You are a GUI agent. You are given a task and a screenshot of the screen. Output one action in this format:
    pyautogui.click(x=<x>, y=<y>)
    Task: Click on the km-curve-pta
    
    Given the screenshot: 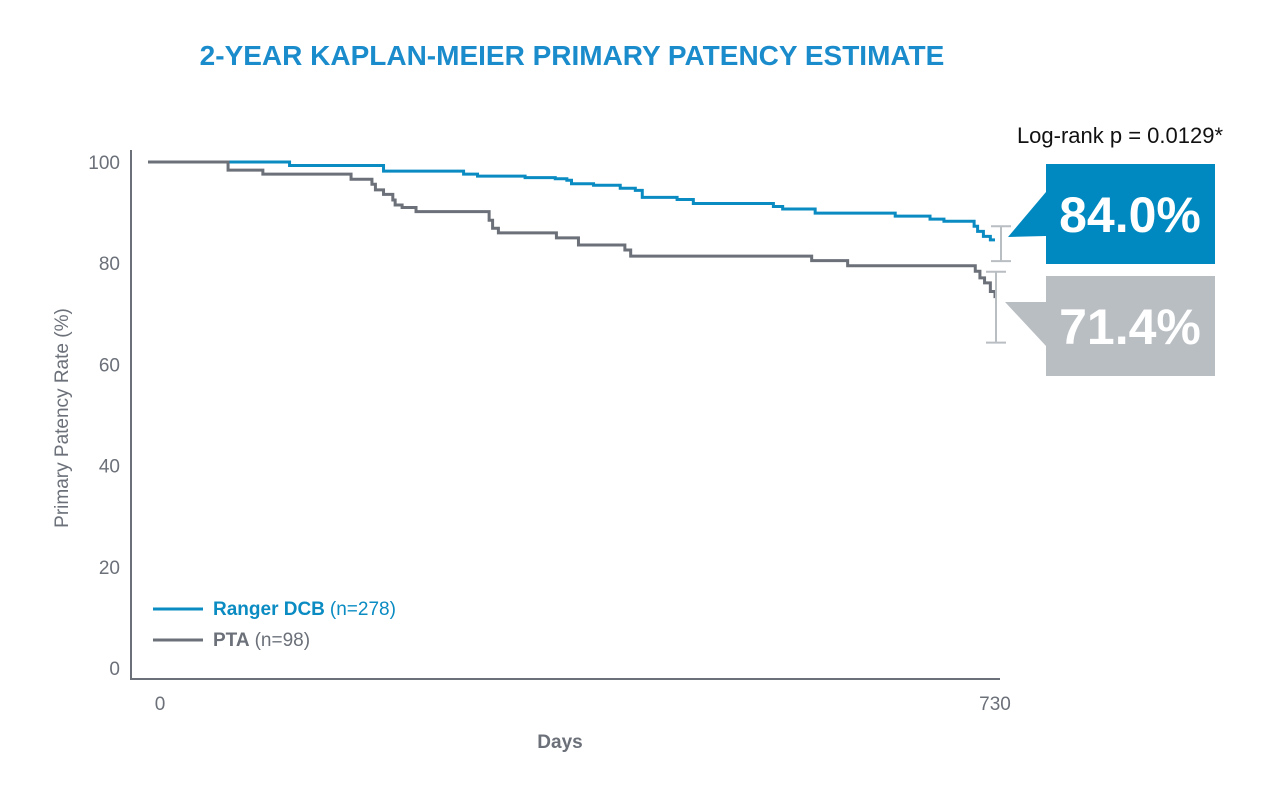 What is the action you would take?
    pyautogui.click(x=572, y=229)
    